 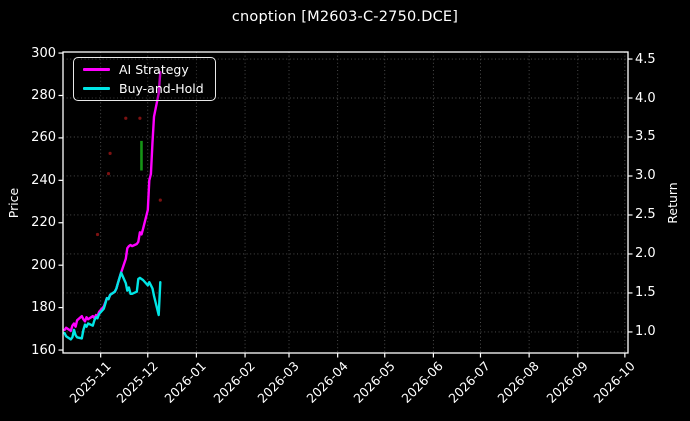 I want to click on series-line-buy-and-hold, so click(x=112, y=306).